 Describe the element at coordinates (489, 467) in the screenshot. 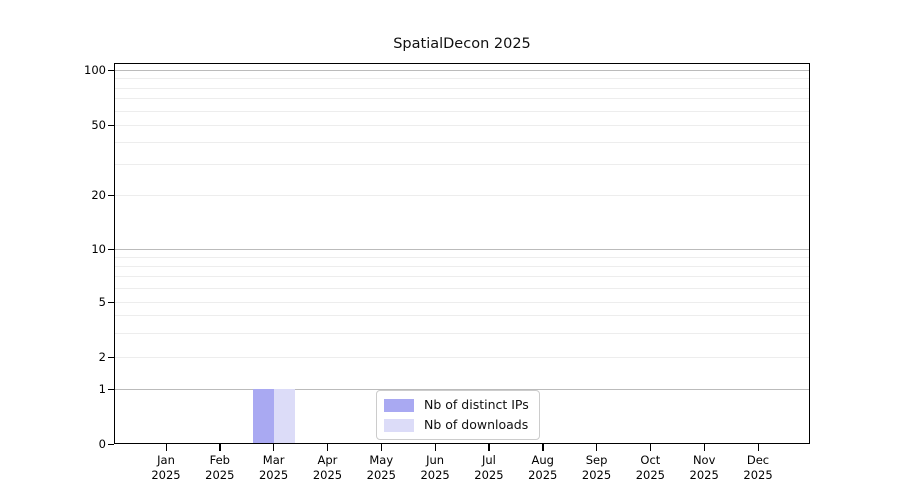

I see `x-axis-tick-label: Jul 2025` at that location.